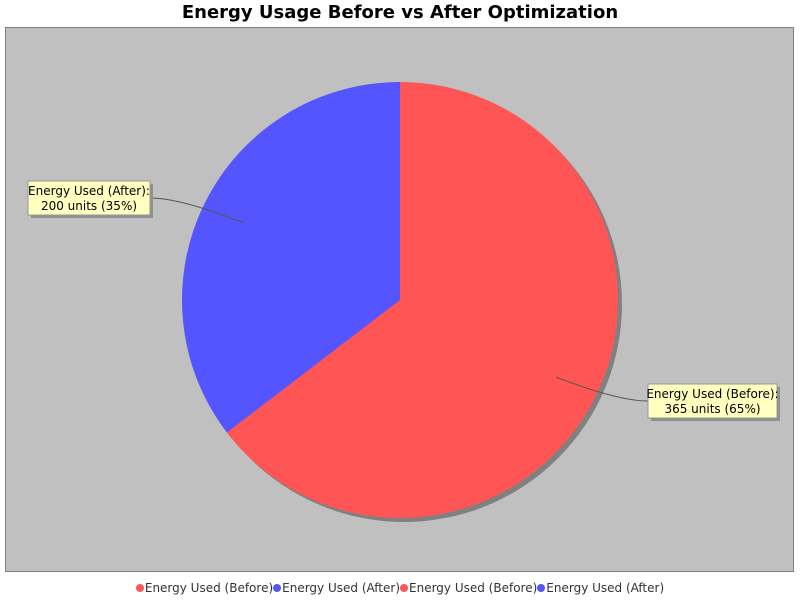 Image resolution: width=800 pixels, height=600 pixels. I want to click on label-title: Energy Used (Before):, so click(712, 394).